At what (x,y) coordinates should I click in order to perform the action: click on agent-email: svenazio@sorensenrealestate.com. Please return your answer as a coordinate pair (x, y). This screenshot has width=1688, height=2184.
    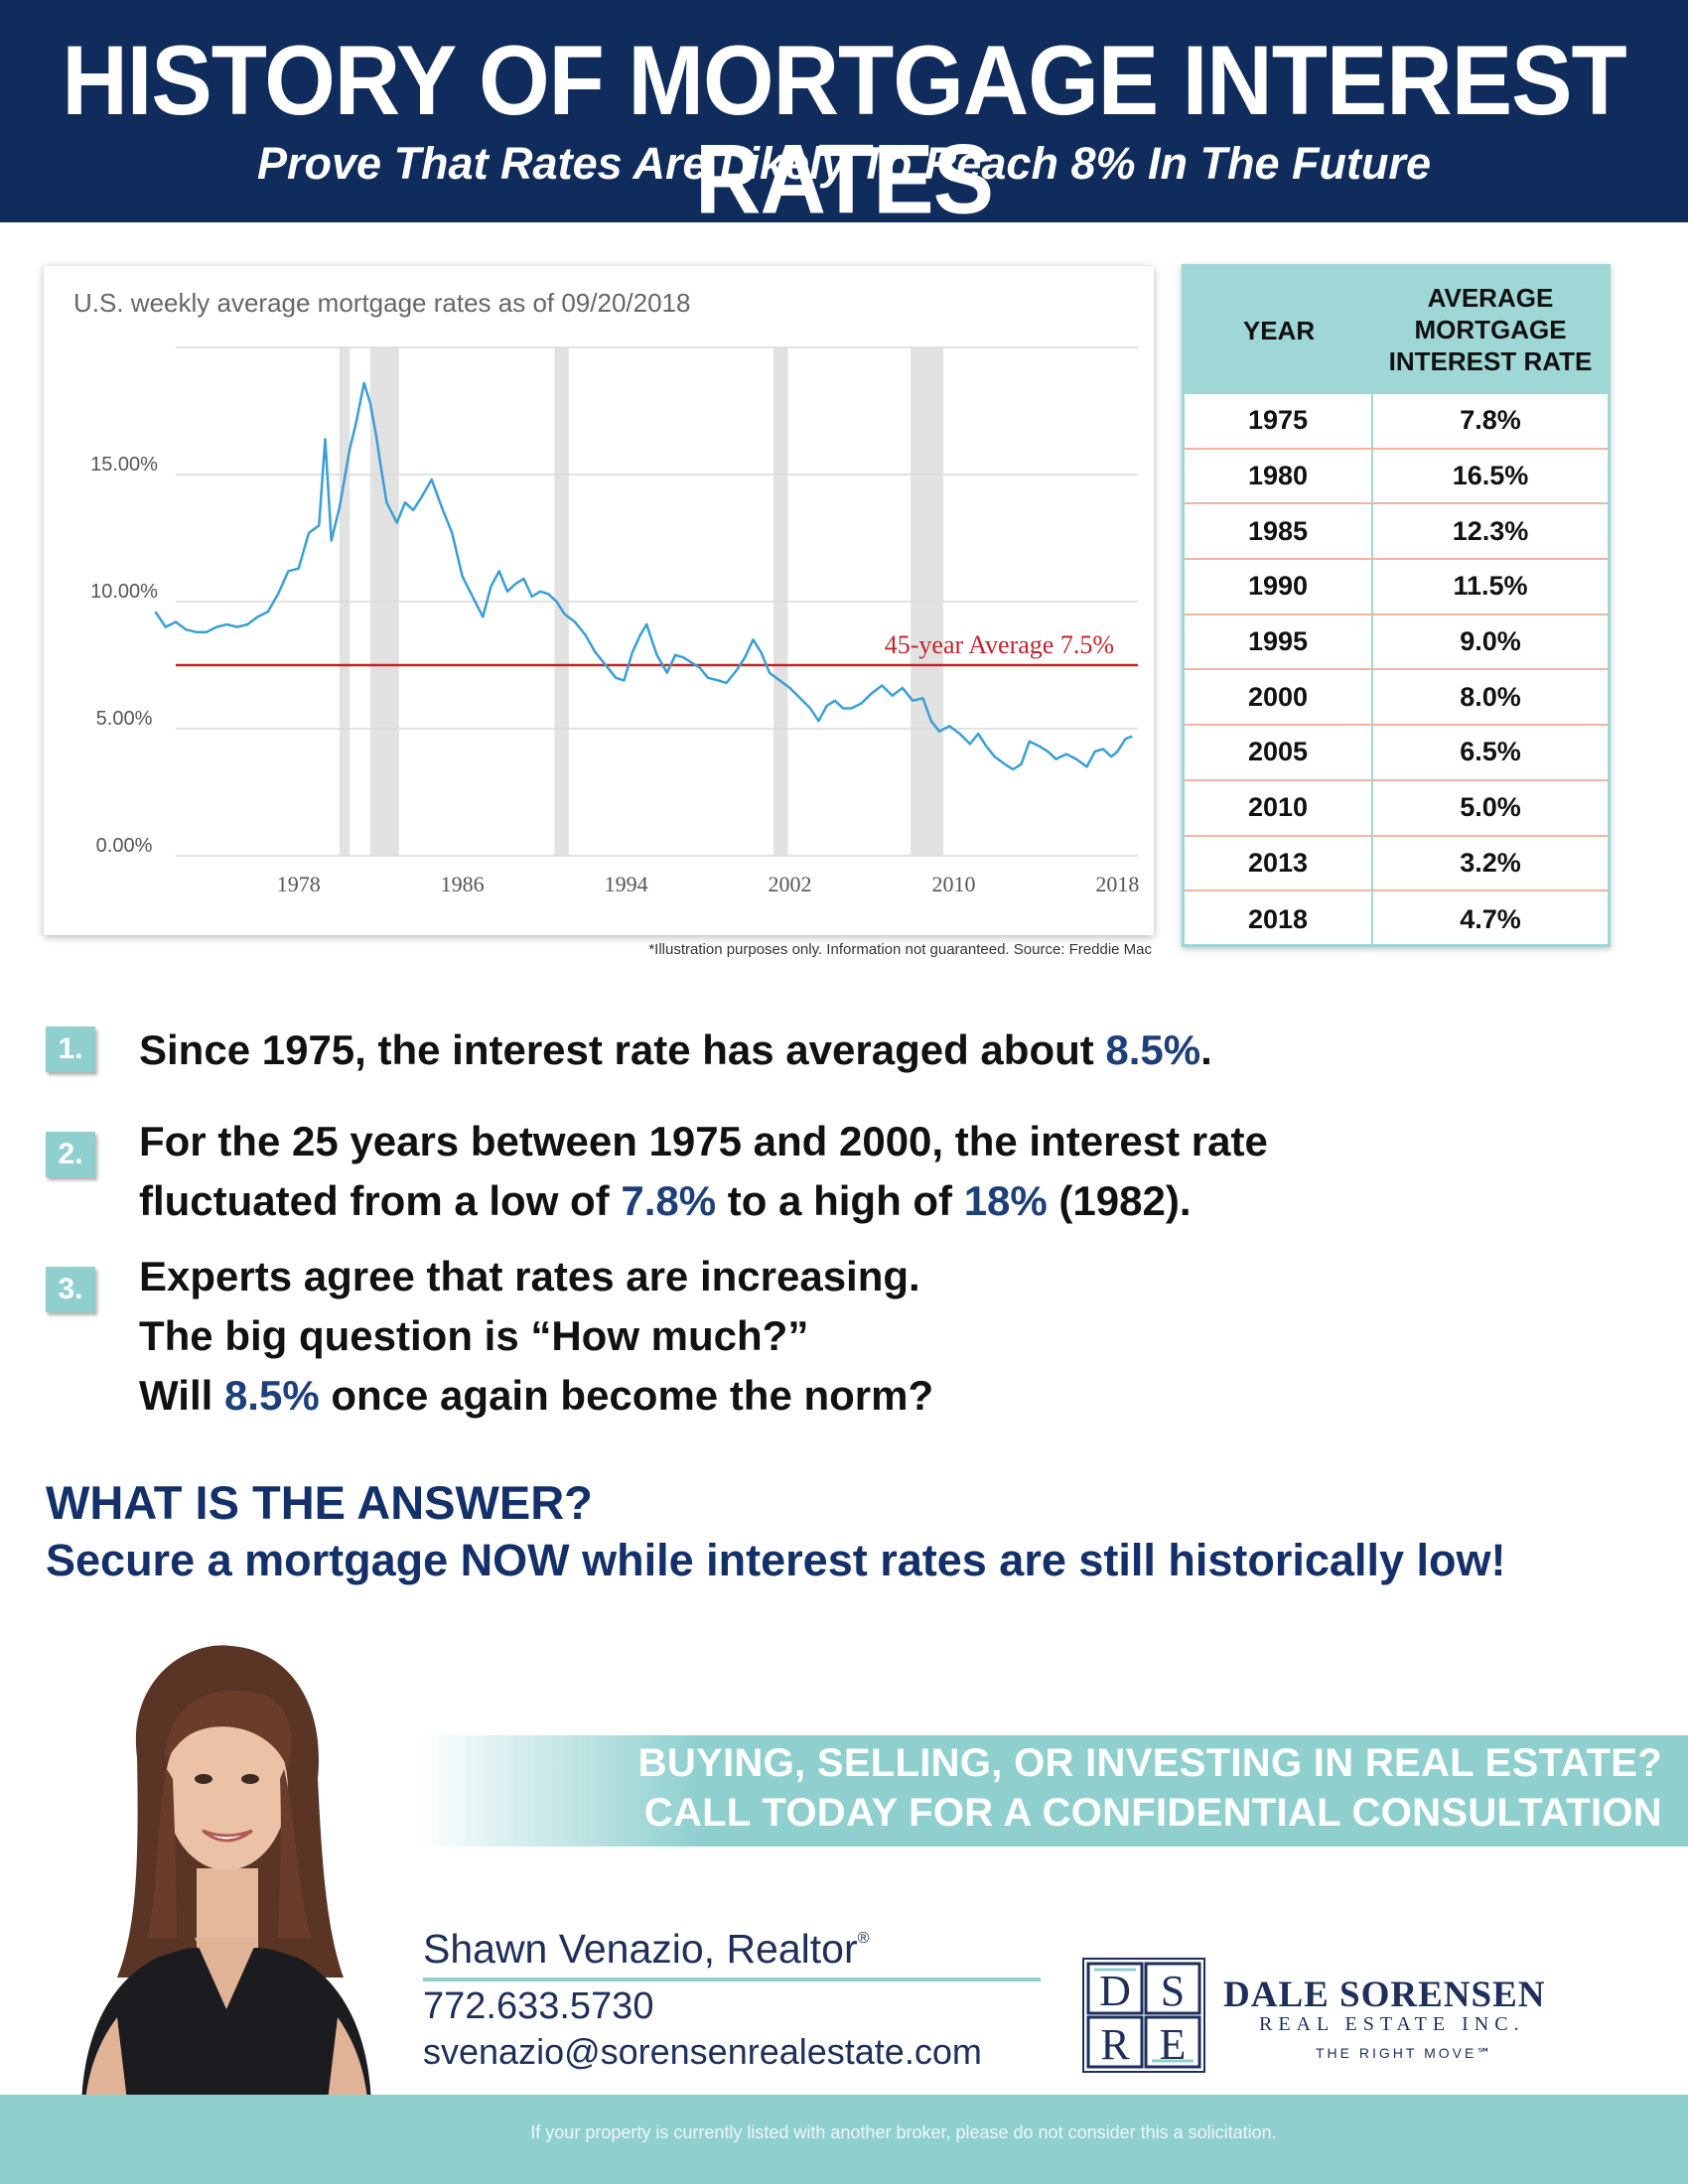
    Looking at the image, I should click on (702, 2051).